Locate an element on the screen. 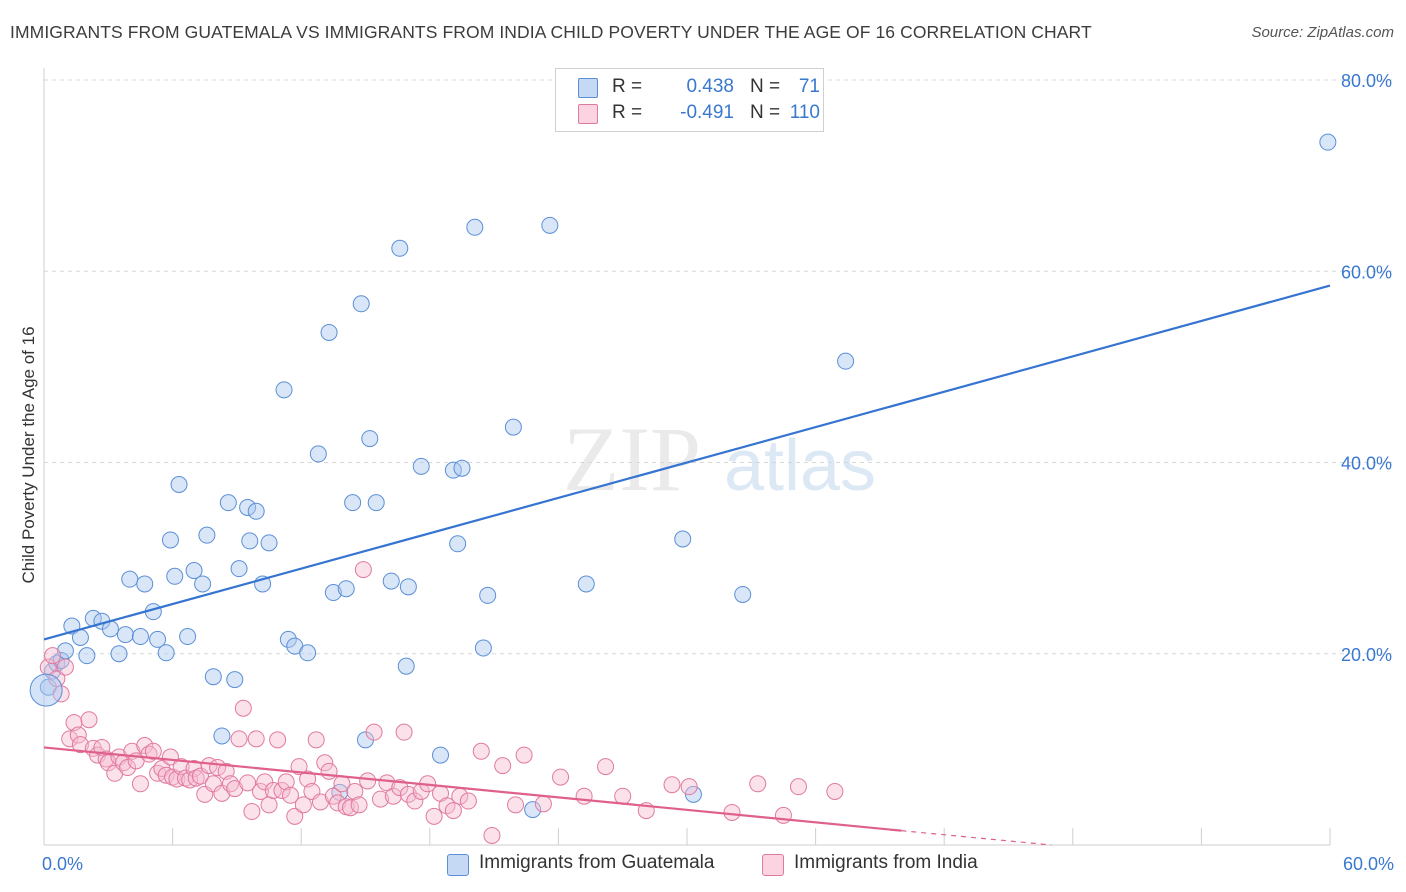  legend-r-value: 0.438 is located at coordinates (710, 86).